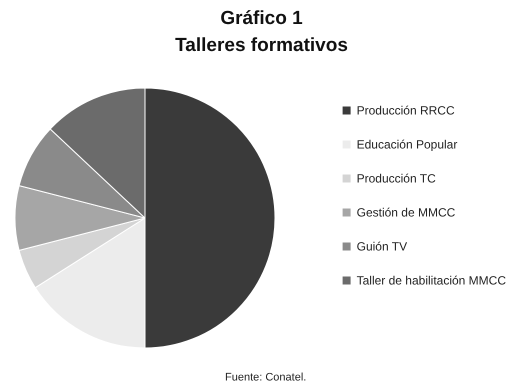 The width and height of the screenshot is (523, 391). What do you see at coordinates (406, 213) in the screenshot?
I see `legend-label: Gestión de MMCC` at bounding box center [406, 213].